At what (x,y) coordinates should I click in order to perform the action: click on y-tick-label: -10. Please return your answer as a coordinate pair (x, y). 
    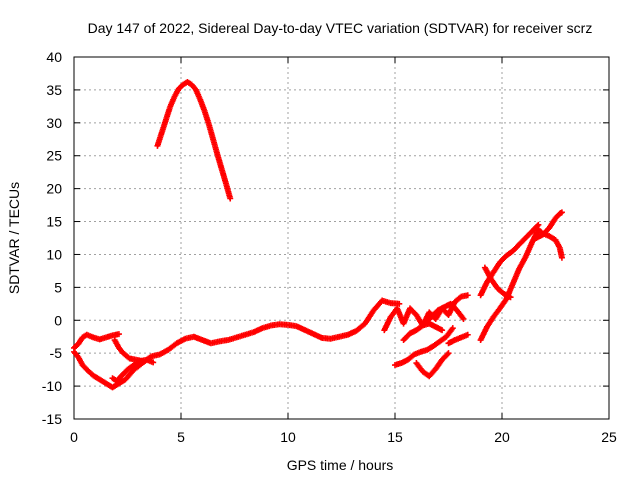
    Looking at the image, I should click on (52, 386).